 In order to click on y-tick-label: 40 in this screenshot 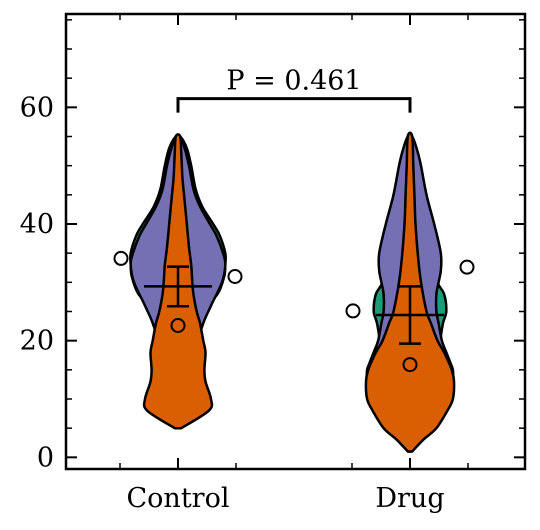, I will do `click(37, 224)`.